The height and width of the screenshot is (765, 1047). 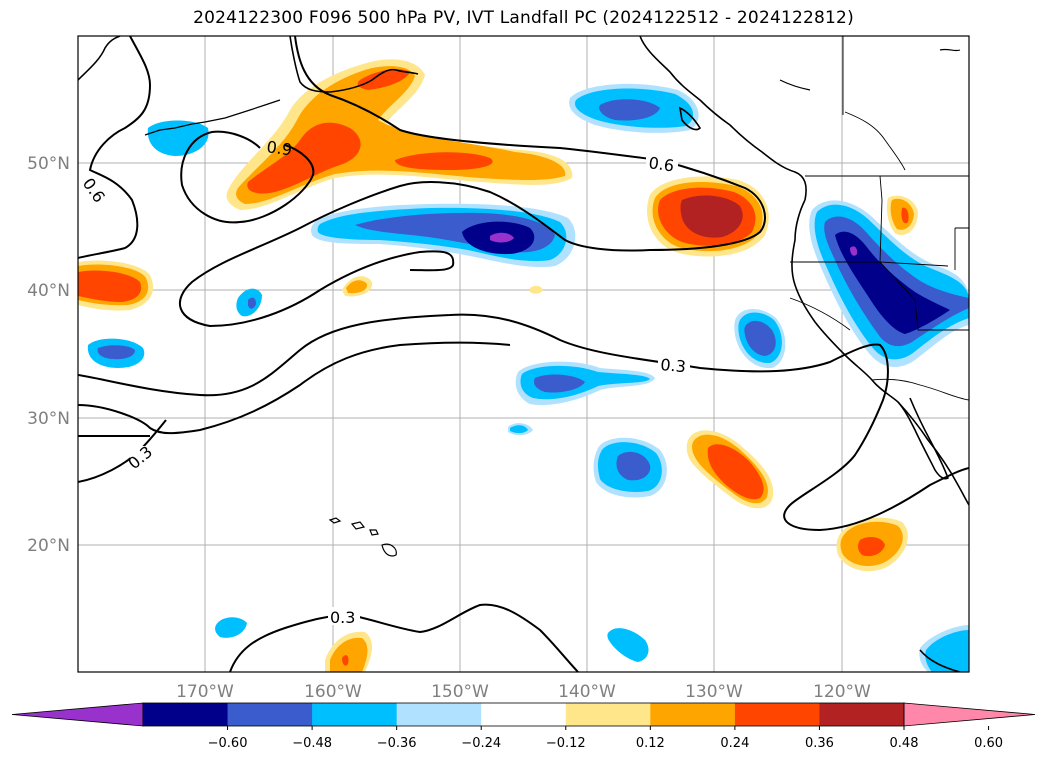 What do you see at coordinates (397, 743) in the screenshot?
I see `colorbar-tick-label: −0.36` at bounding box center [397, 743].